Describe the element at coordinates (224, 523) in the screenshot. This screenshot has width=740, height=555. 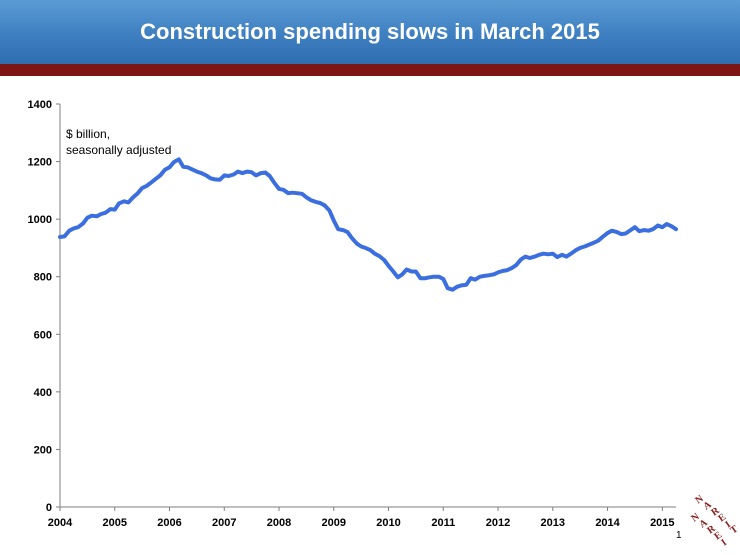
I see `x-tick-label: 2007` at that location.